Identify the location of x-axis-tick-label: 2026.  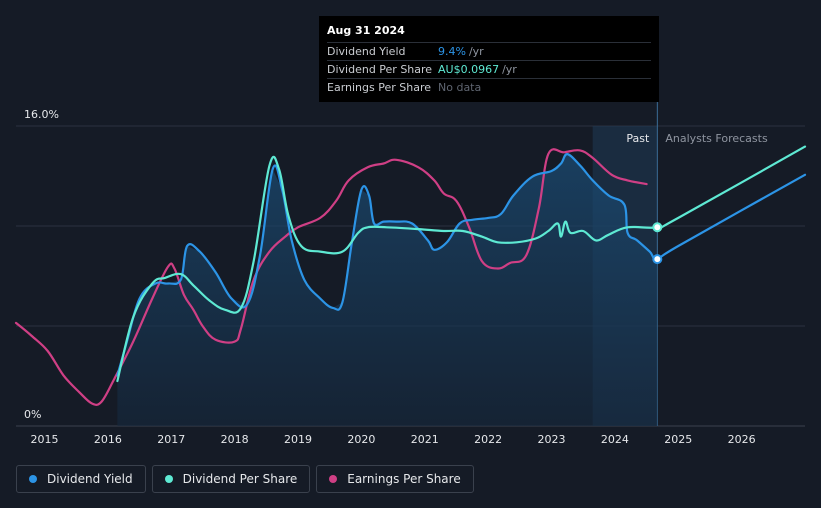
(742, 439).